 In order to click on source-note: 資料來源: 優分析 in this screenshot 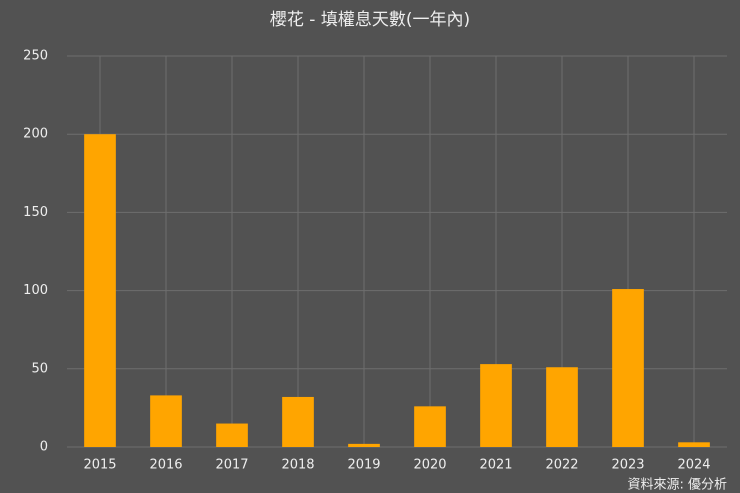, I will do `click(677, 485)`.